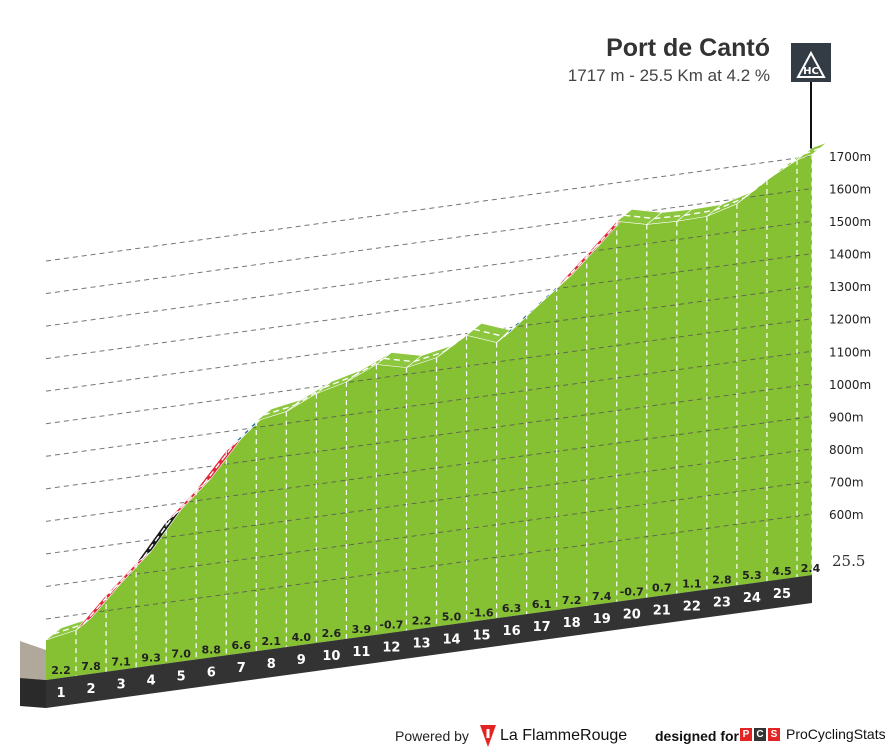 The height and width of the screenshot is (753, 885). I want to click on altitude-tick-label: 800m, so click(846, 450).